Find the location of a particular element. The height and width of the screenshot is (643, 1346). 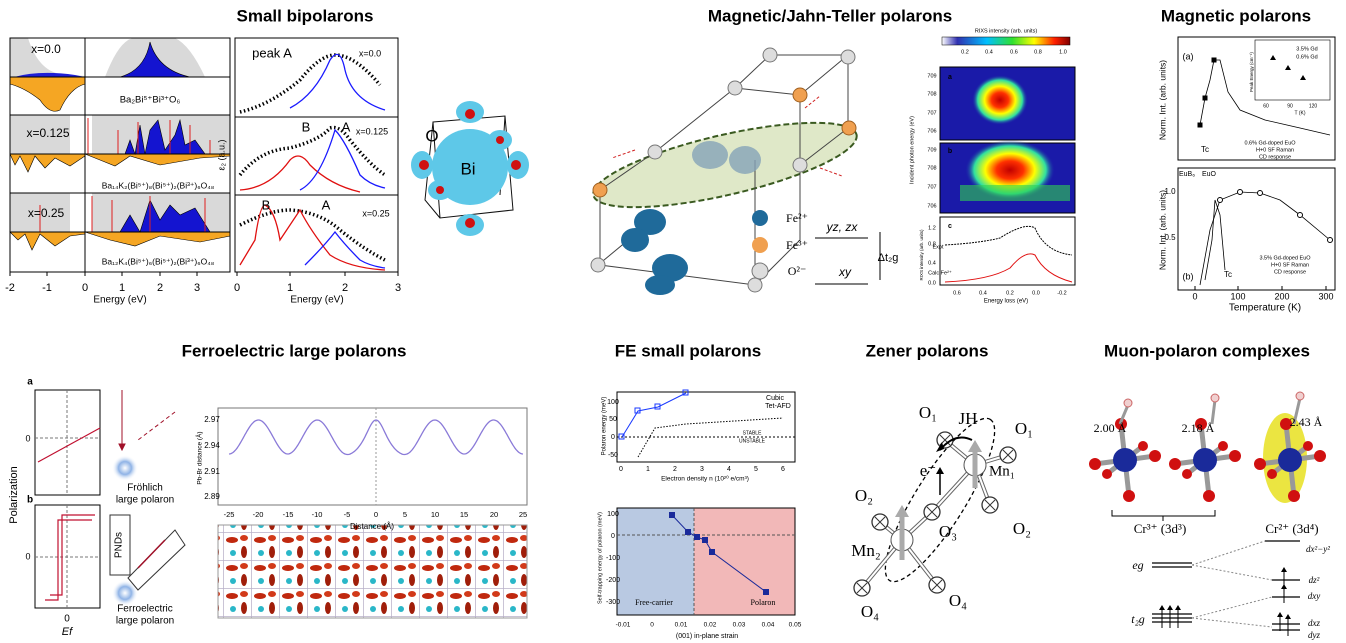

label: x=0.0 is located at coordinates (46, 49).